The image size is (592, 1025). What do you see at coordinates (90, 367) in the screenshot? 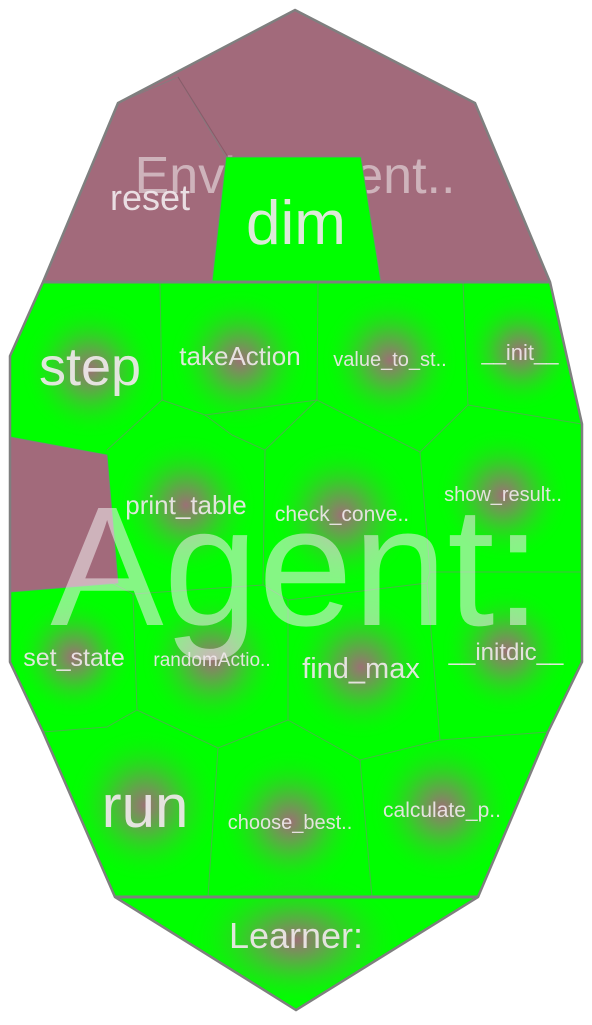
I see `agent-method-step: step` at bounding box center [90, 367].